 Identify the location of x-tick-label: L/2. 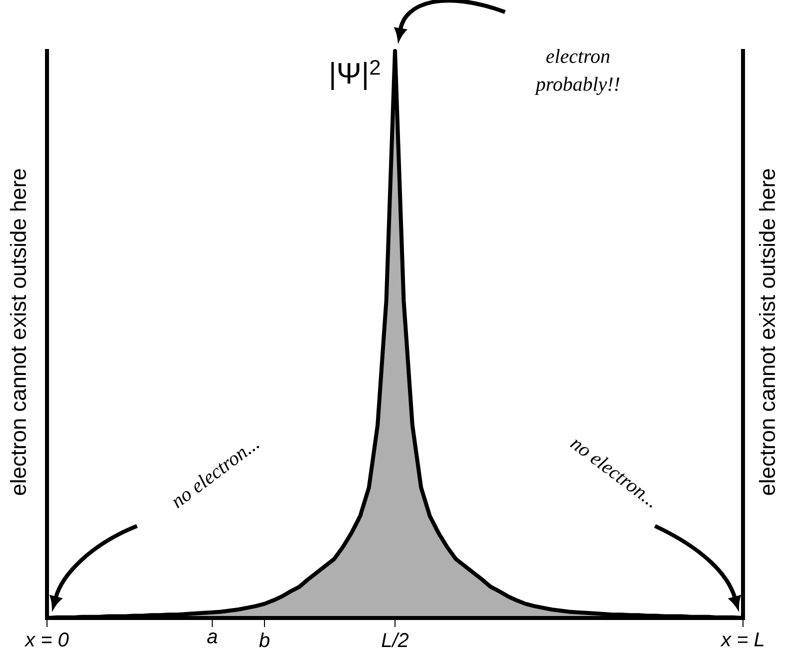
(395, 640).